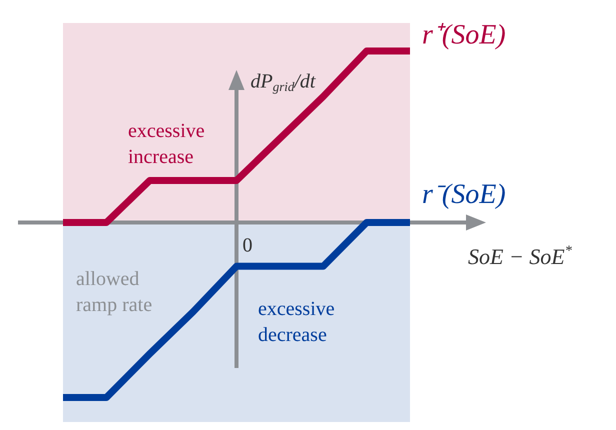 Image resolution: width=616 pixels, height=430 pixels. I want to click on series-label: r⁻(SoE), so click(464, 194).